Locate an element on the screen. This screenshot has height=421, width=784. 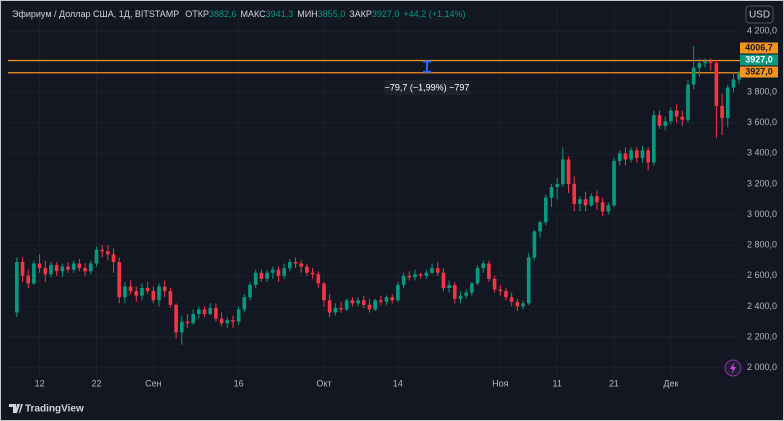
measure-label: −79,7 (−1,99%) −797 is located at coordinates (427, 87).